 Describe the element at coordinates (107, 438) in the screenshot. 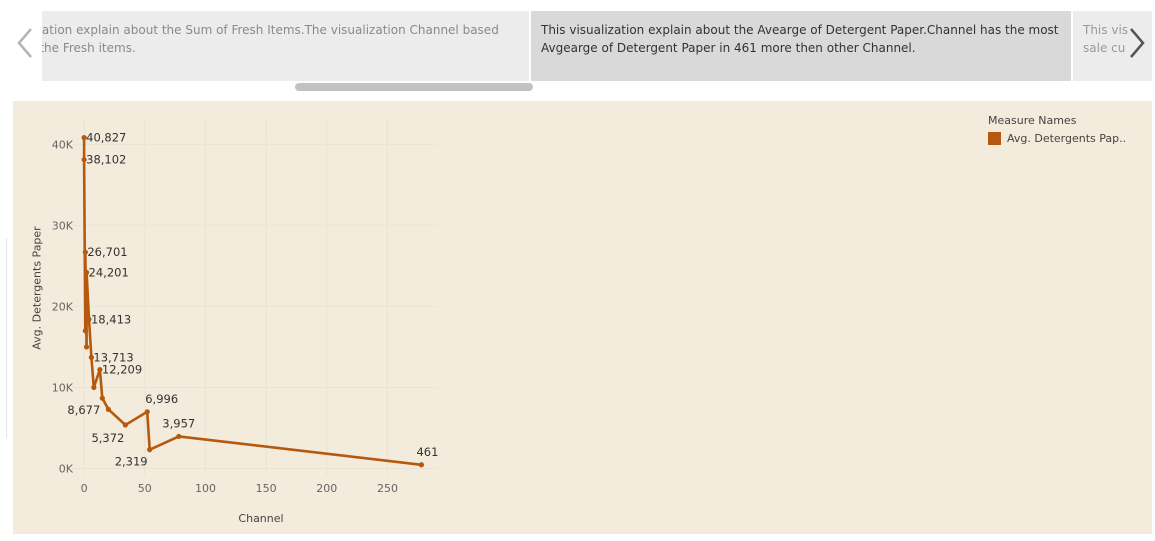

I see `data-label: 5,372` at that location.